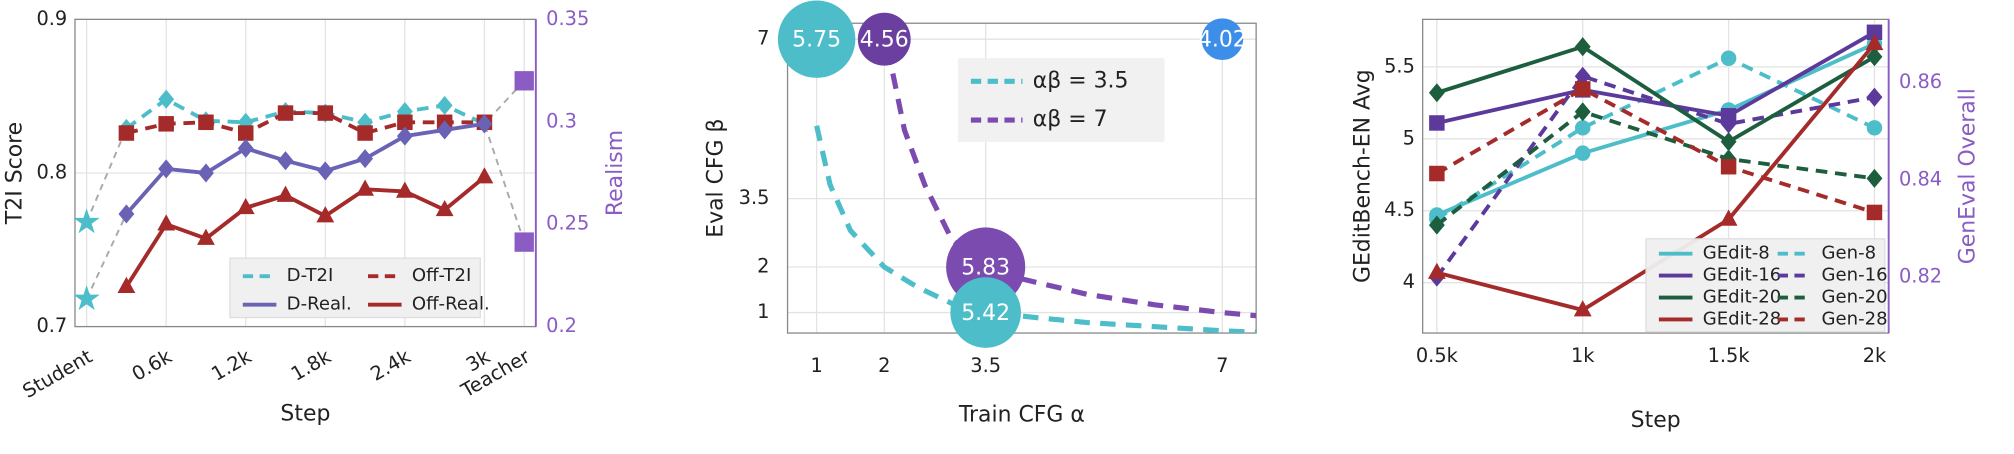  Describe the element at coordinates (716, 178) in the screenshot. I see `y-axis-label: Eval CFG β` at that location.